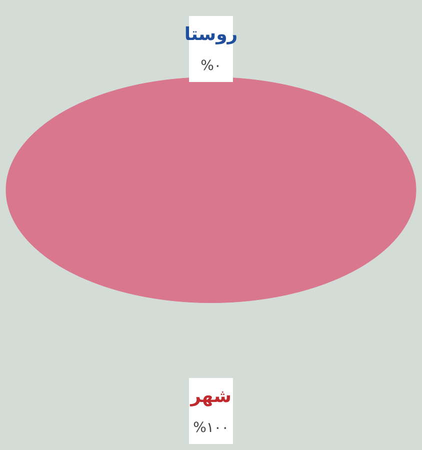  I want to click on text: %٠, so click(211, 66).